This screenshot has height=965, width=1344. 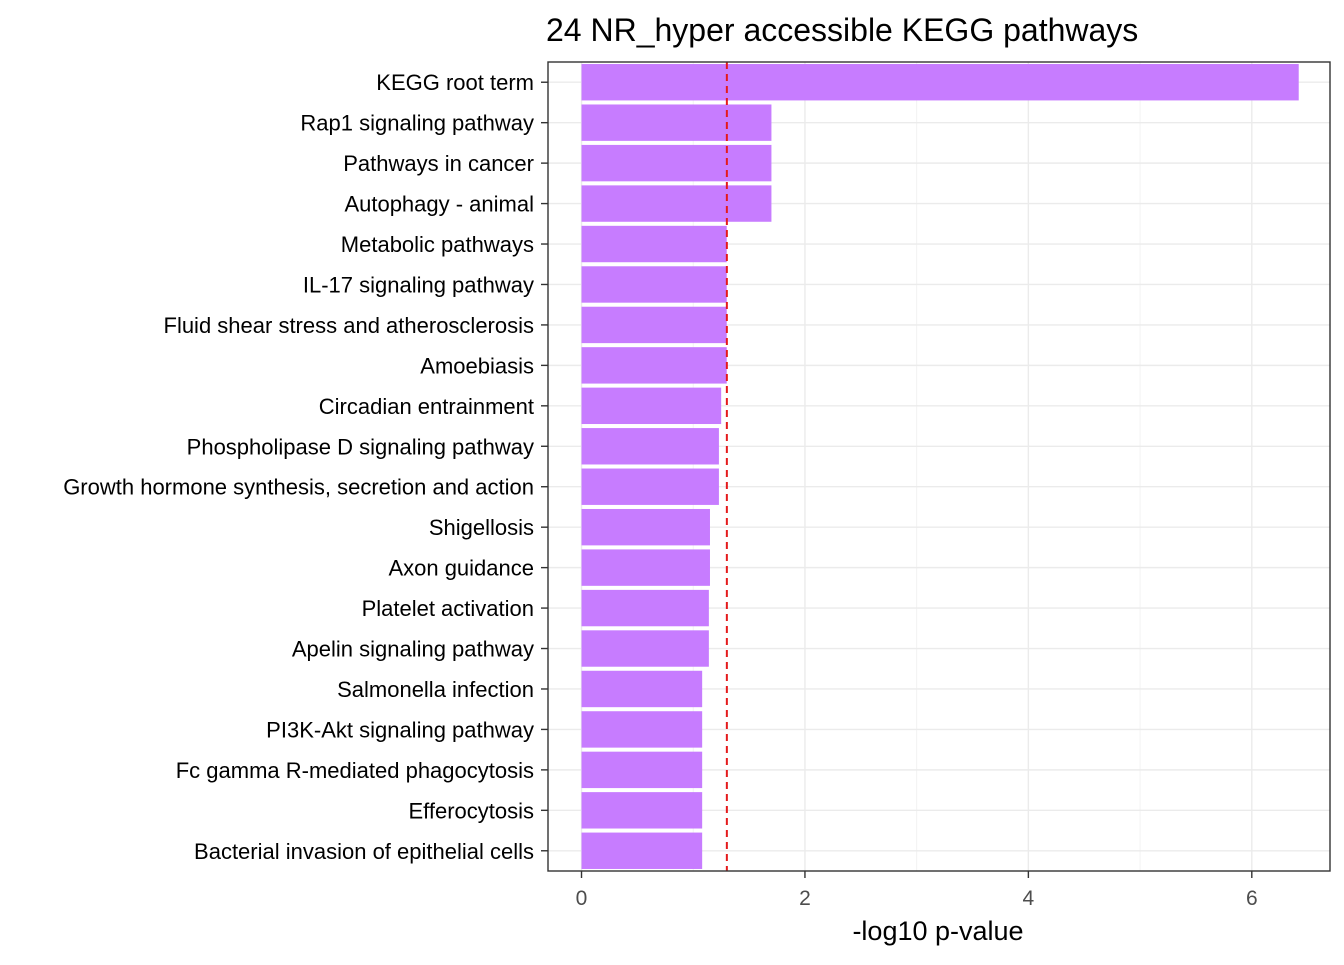 I want to click on y-tick-label: Rap1 signaling pathway, so click(x=417, y=123).